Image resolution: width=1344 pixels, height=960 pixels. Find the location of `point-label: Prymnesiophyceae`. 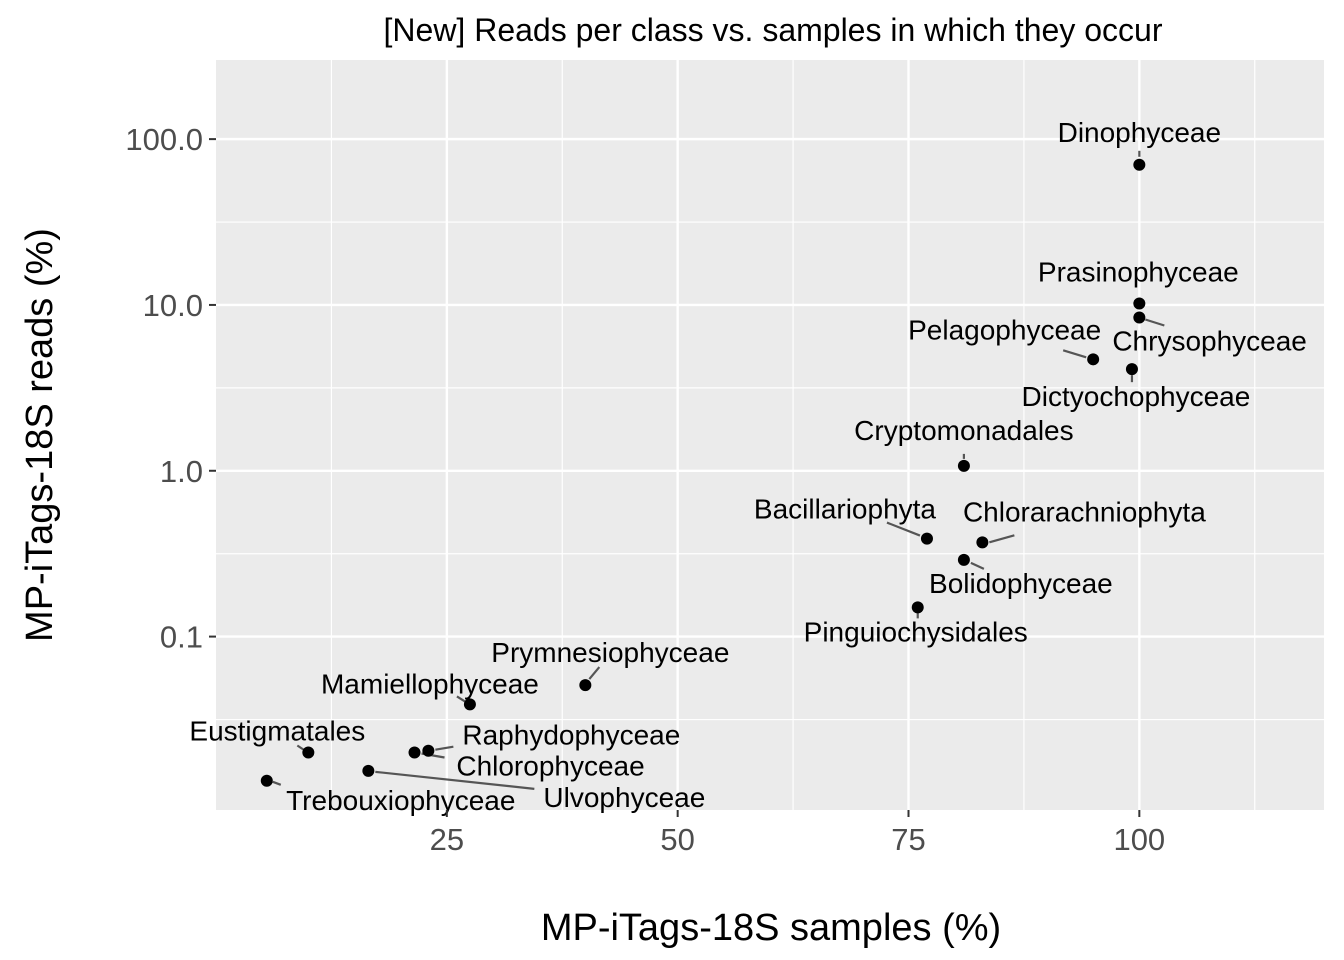

point-label: Prymnesiophyceae is located at coordinates (610, 652).